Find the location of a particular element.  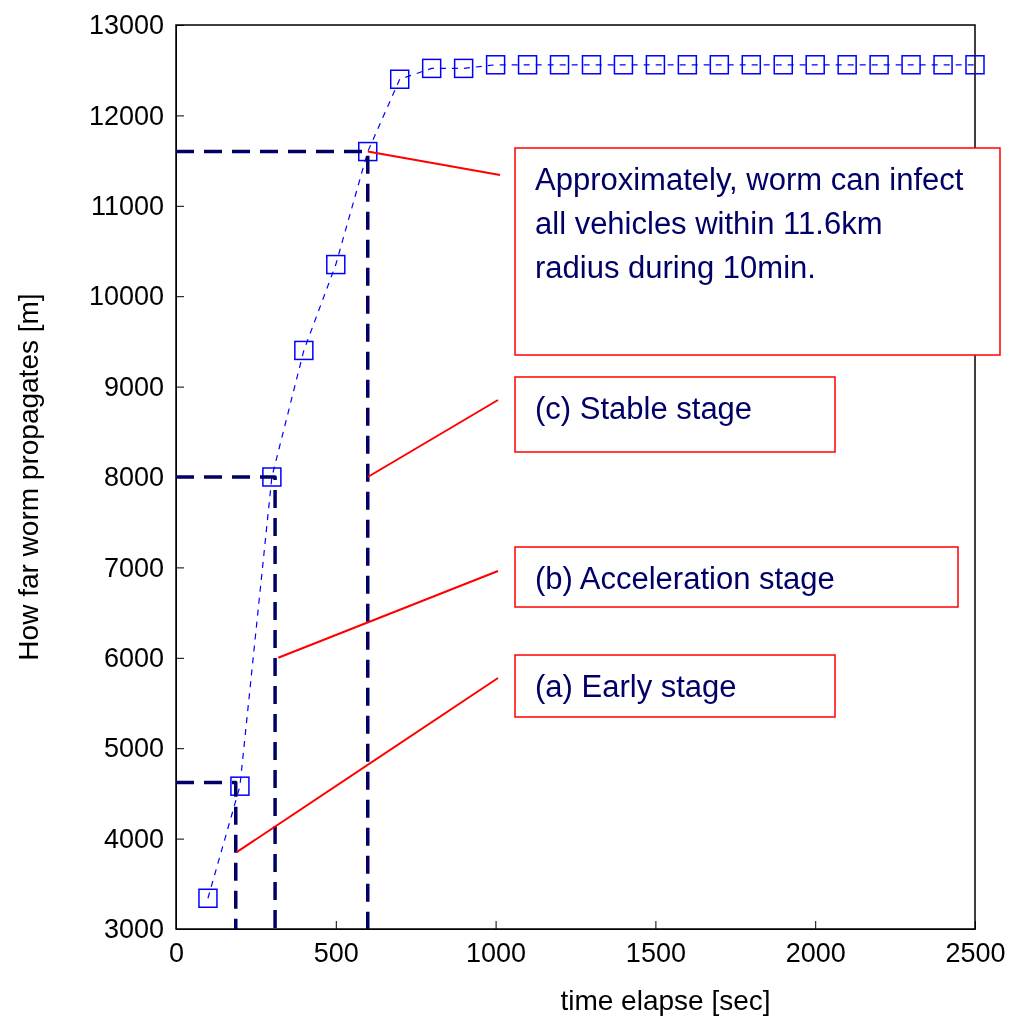

annotation: Approximately, worm can infect all vehicles within 11.6km radius during 10min. is located at coordinates (749, 223).